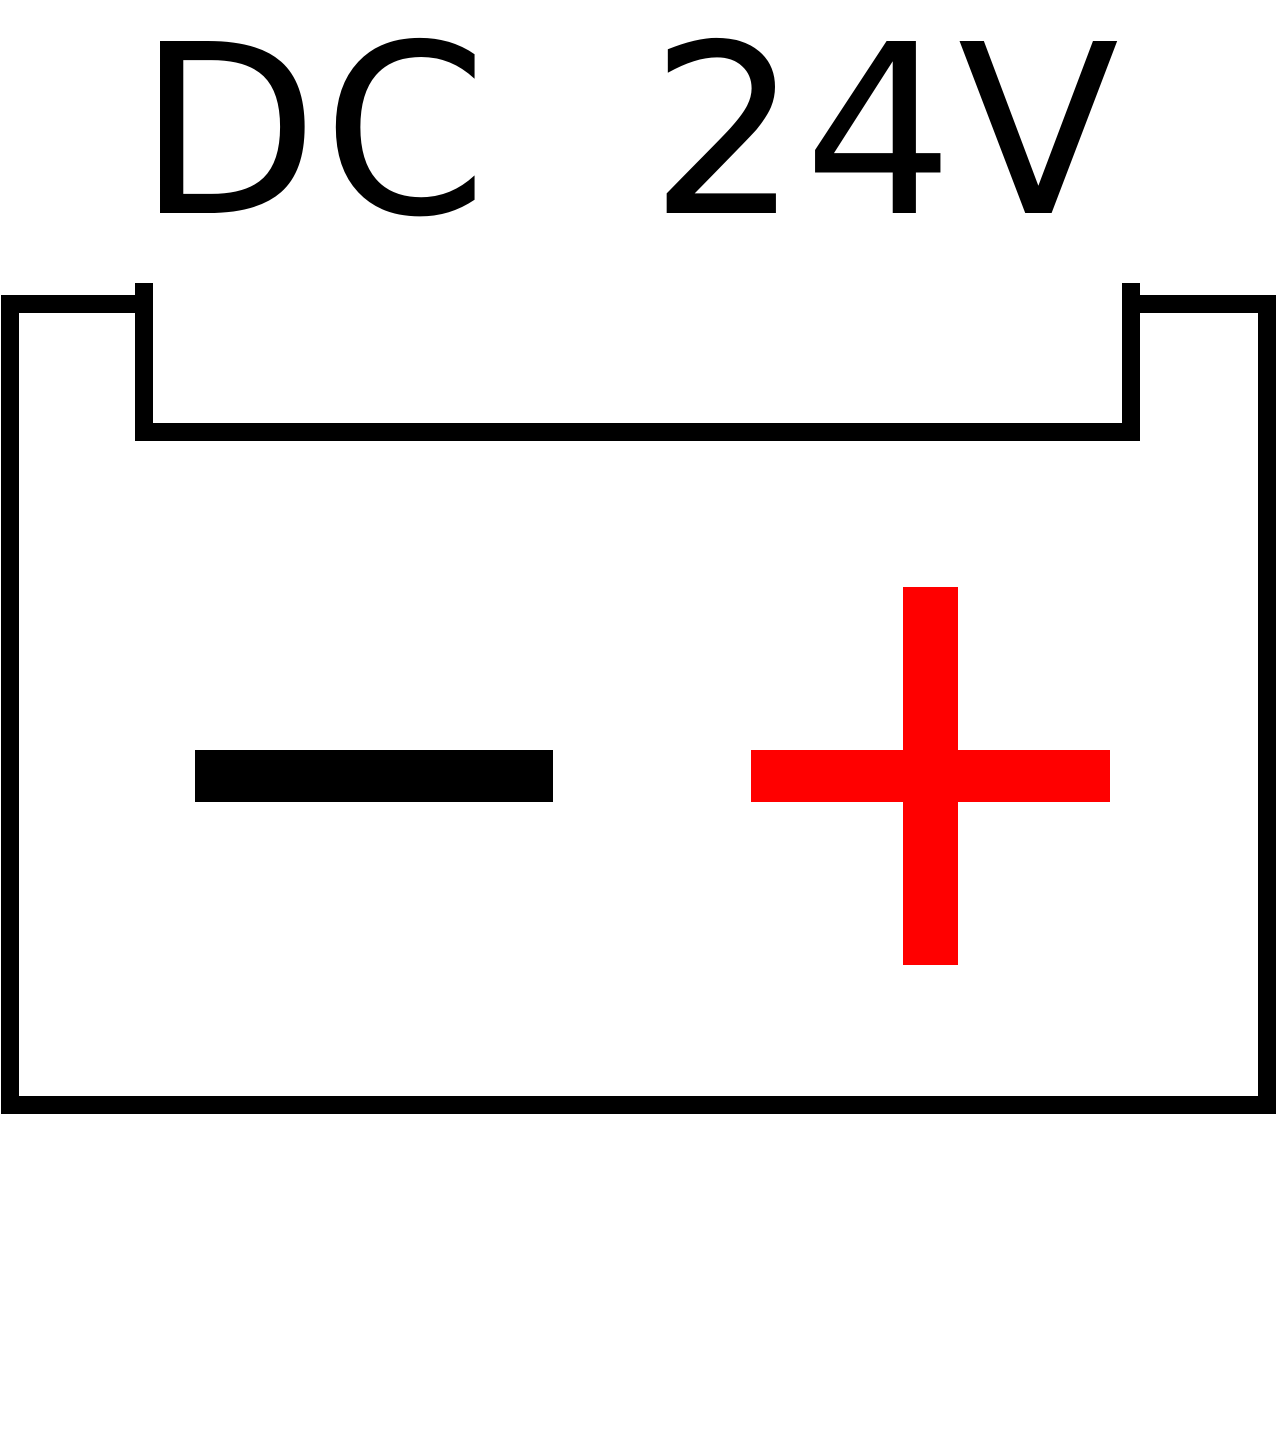 The image size is (1277, 1429). I want to click on minus-icon, so click(374, 776).